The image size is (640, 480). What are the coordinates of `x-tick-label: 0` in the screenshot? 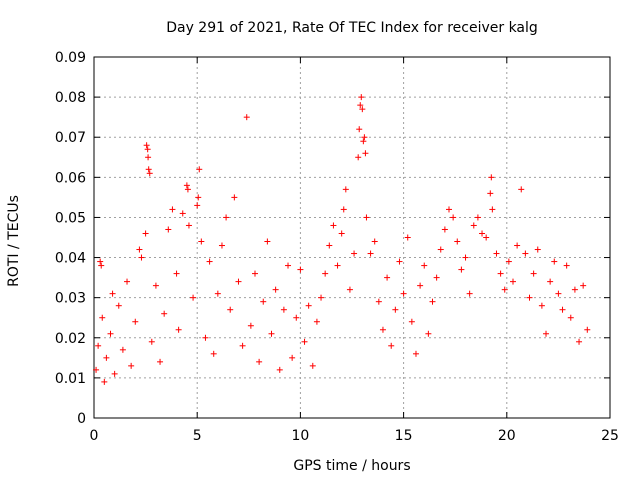 It's located at (94, 436).